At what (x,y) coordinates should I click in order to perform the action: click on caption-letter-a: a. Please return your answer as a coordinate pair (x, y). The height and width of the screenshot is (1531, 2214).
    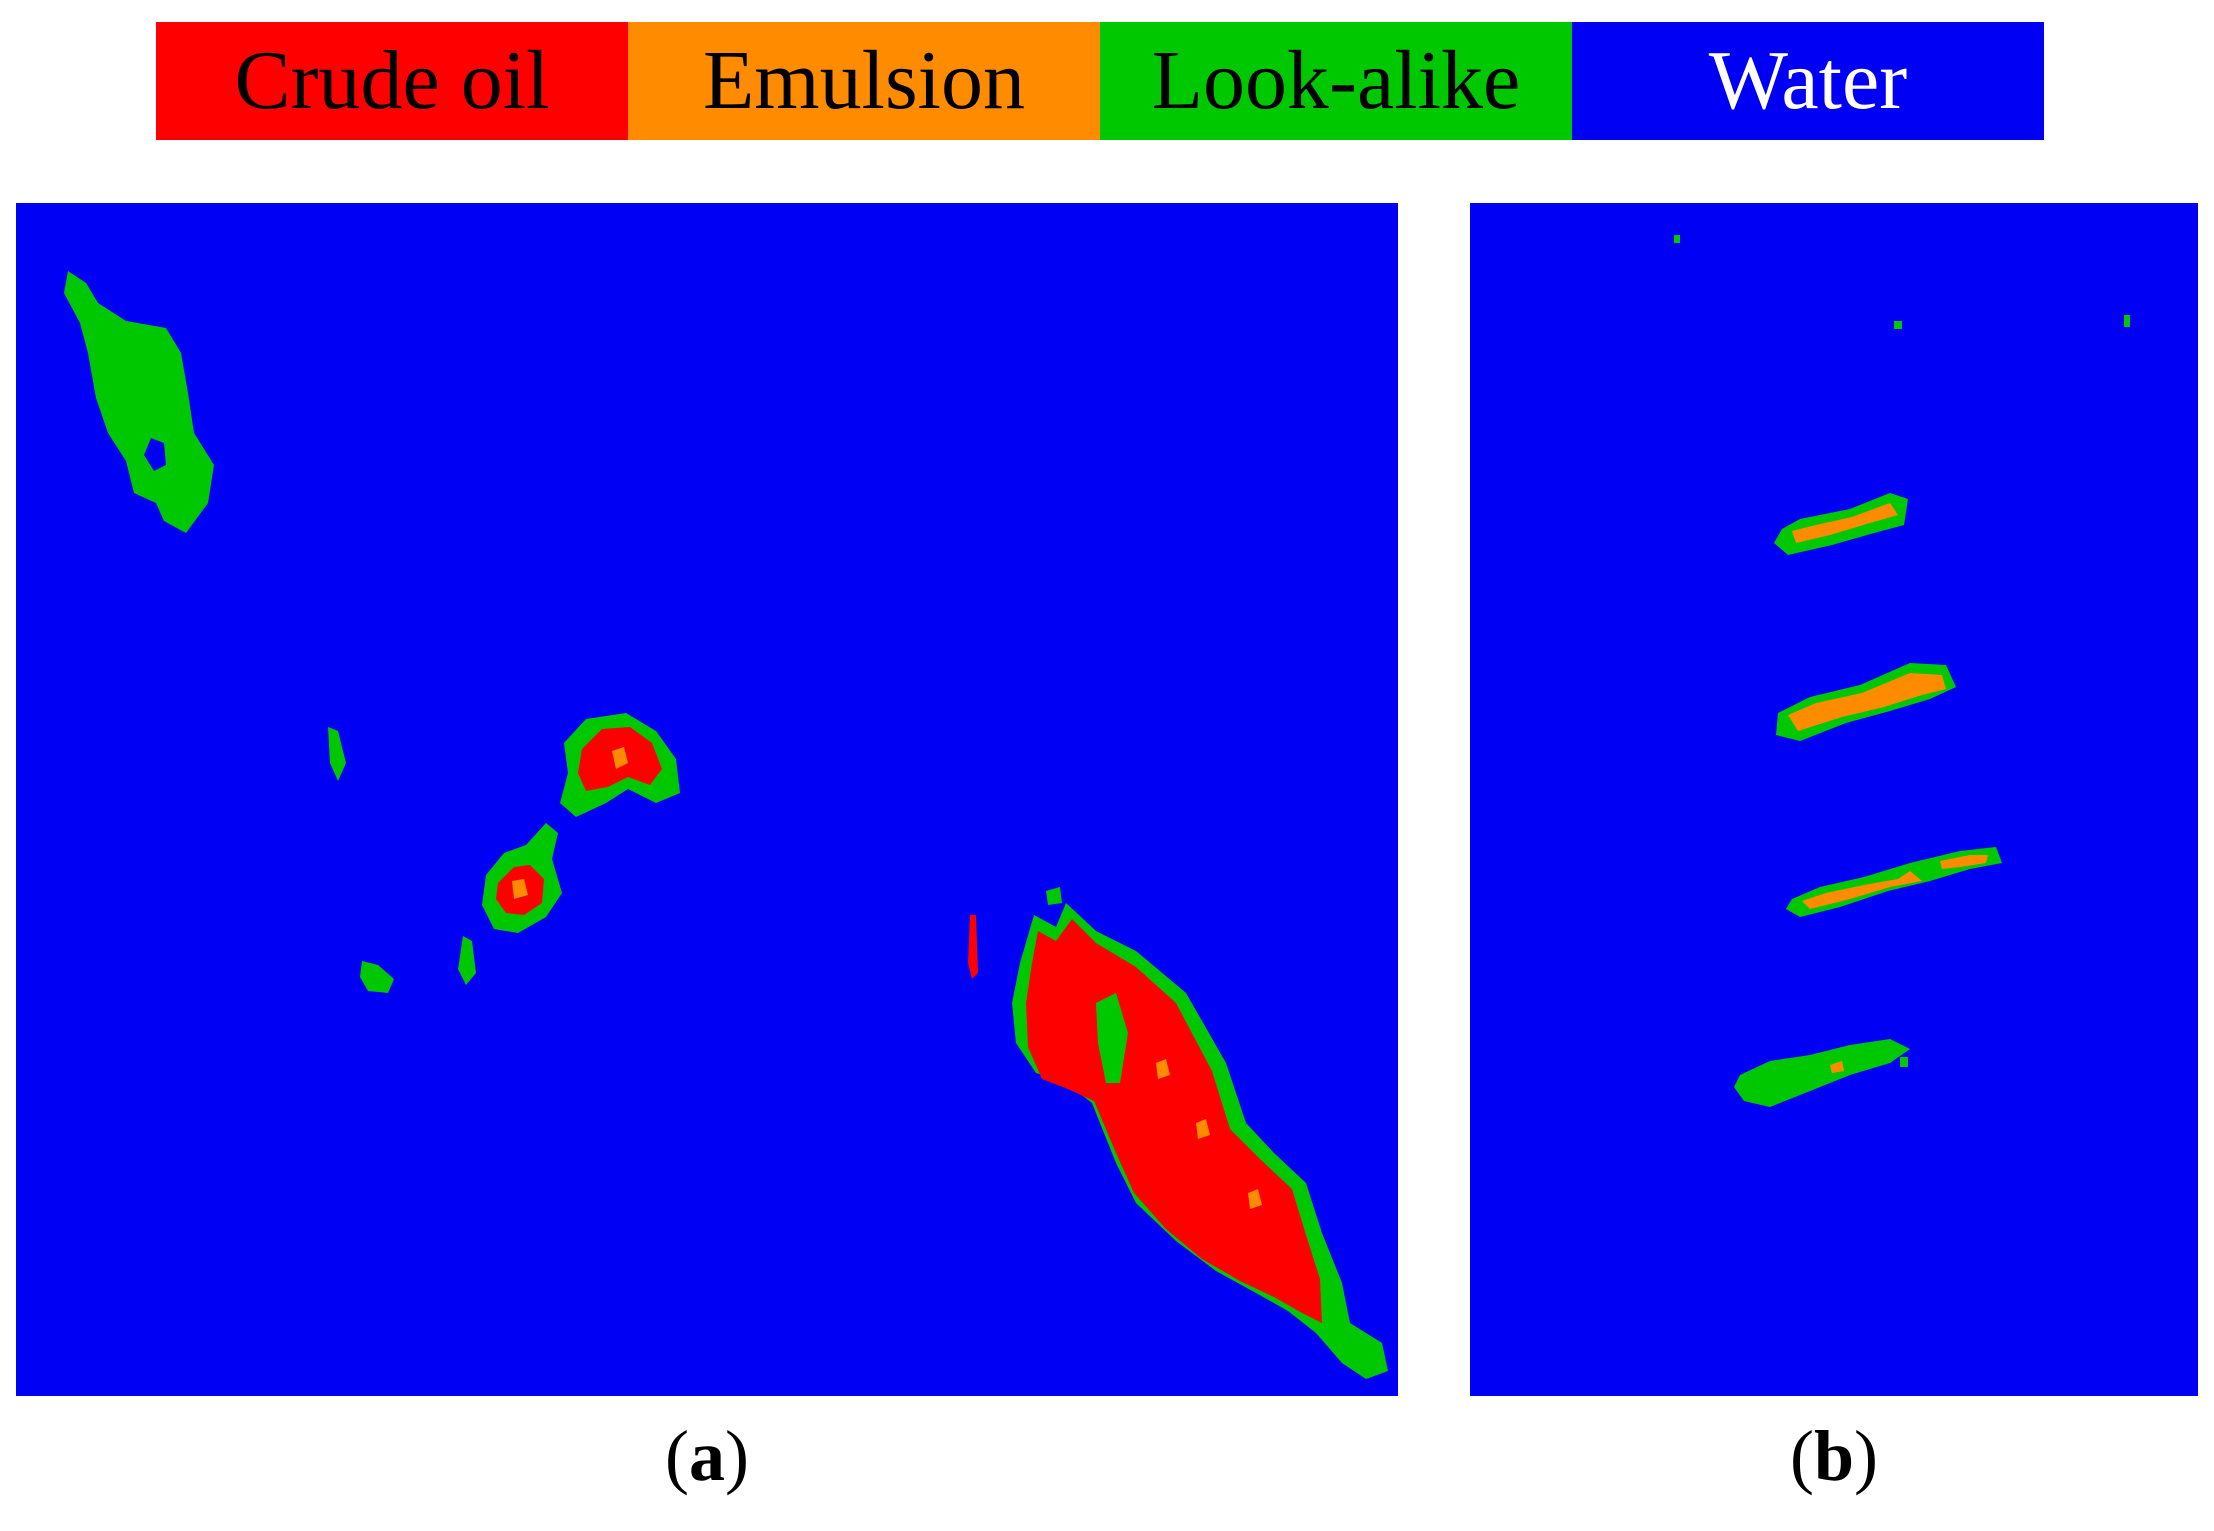
    Looking at the image, I should click on (707, 1456).